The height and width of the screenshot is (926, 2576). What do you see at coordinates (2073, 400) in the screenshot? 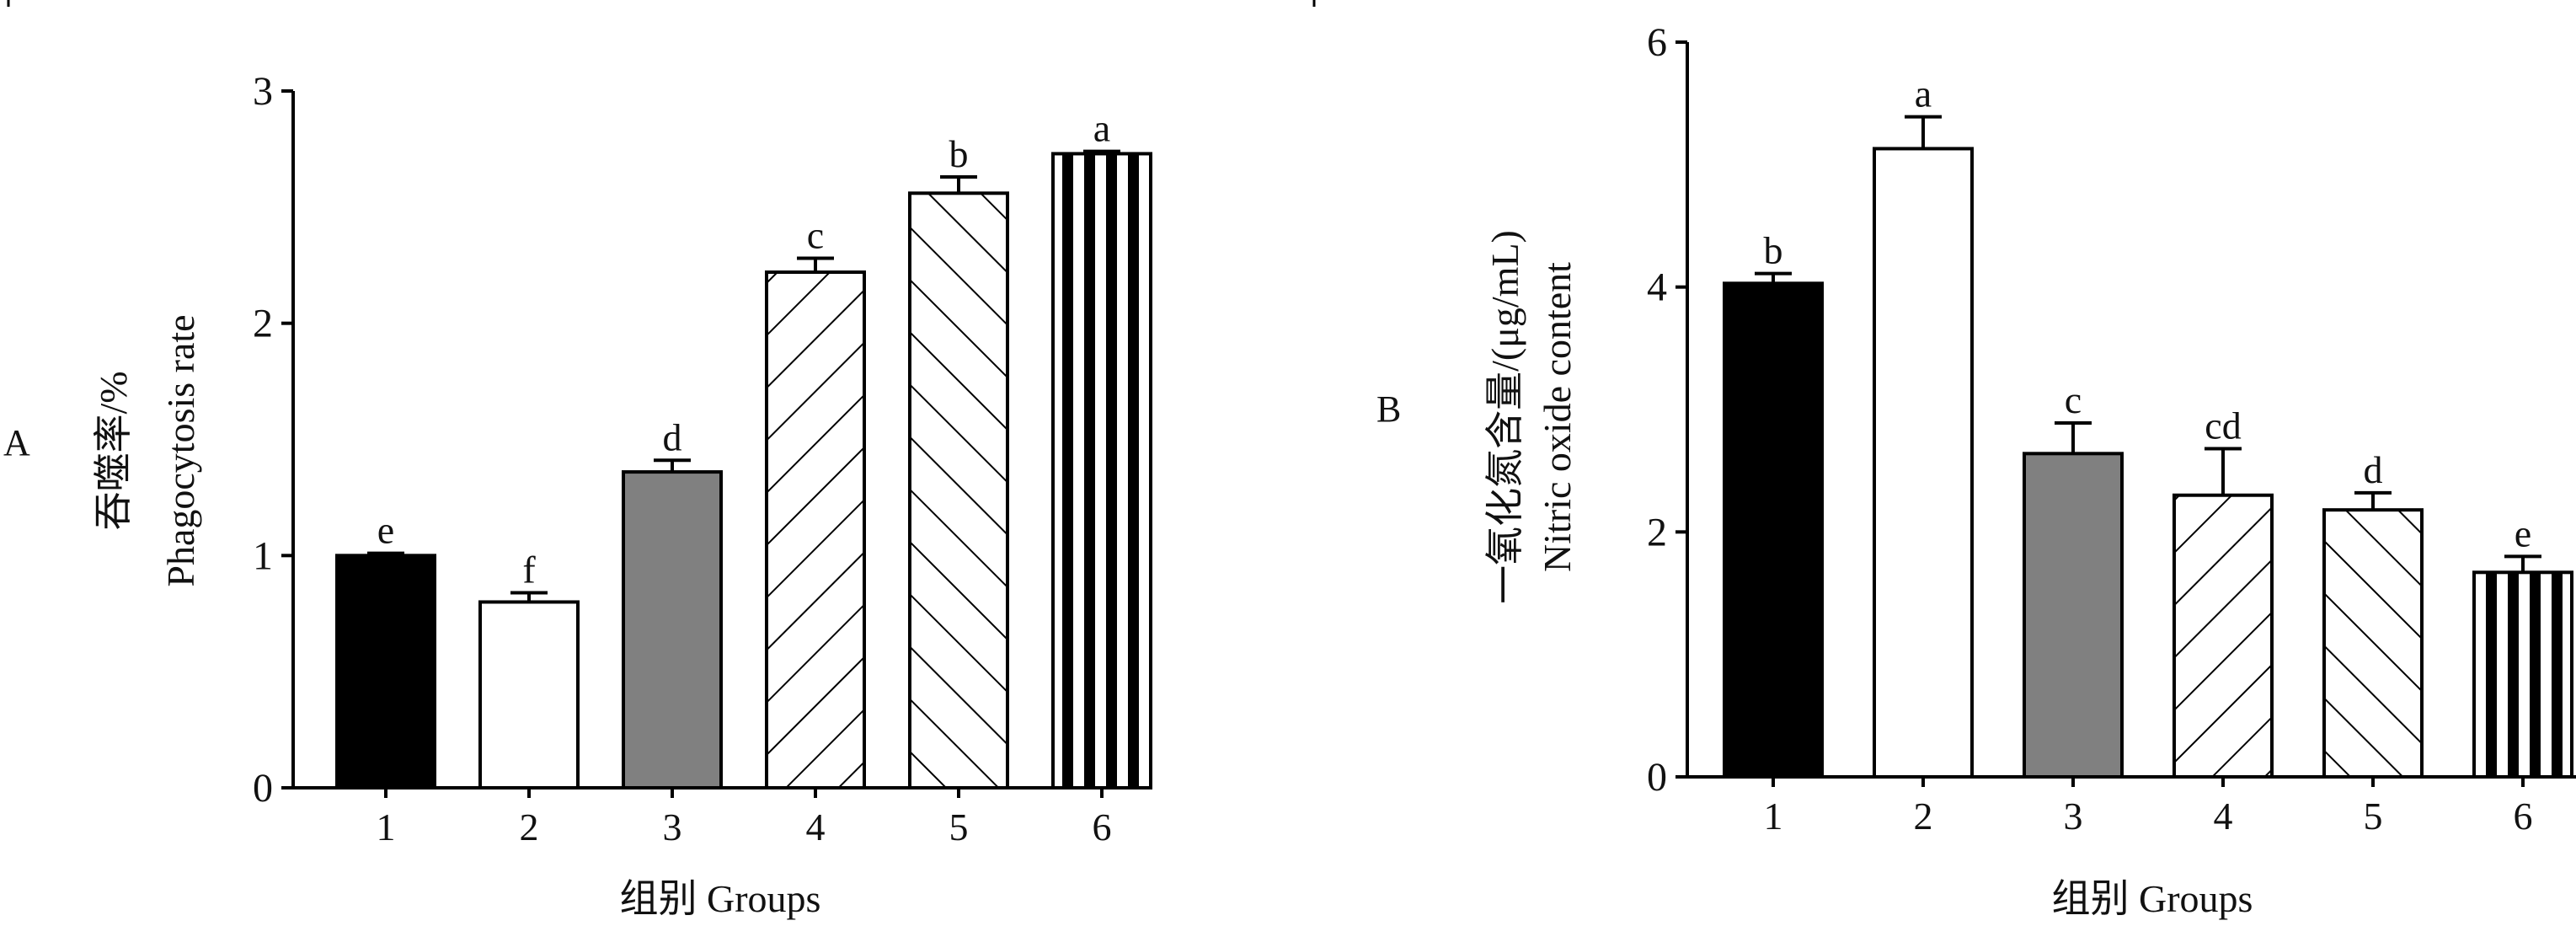
I see `significance-letter-3: c` at bounding box center [2073, 400].